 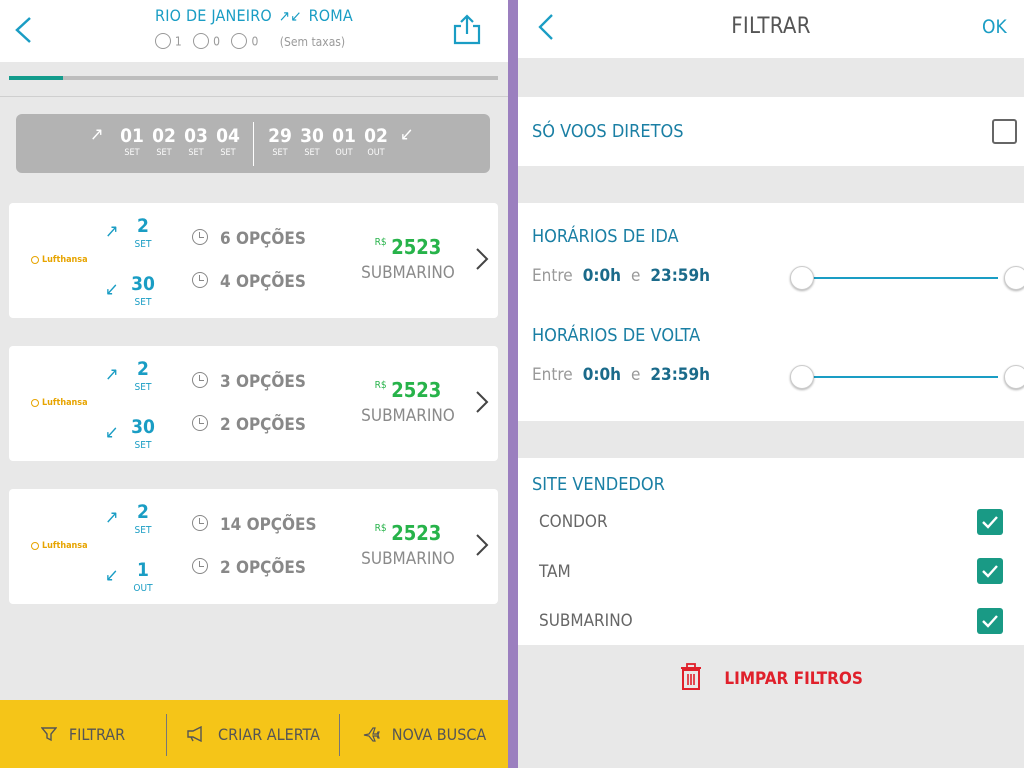 I want to click on route-arrows-icon: ↗↙, so click(x=290, y=16).